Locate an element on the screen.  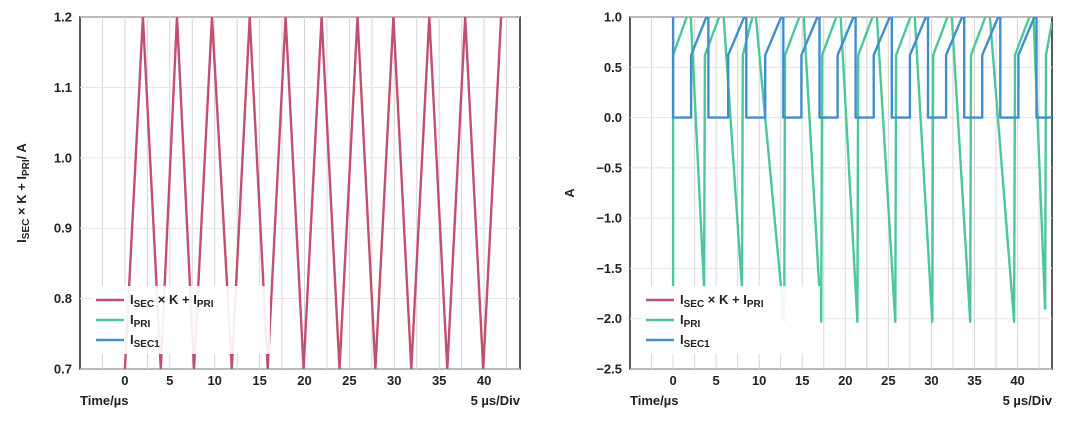
y-tick-label: 0.9 is located at coordinates (63, 228).